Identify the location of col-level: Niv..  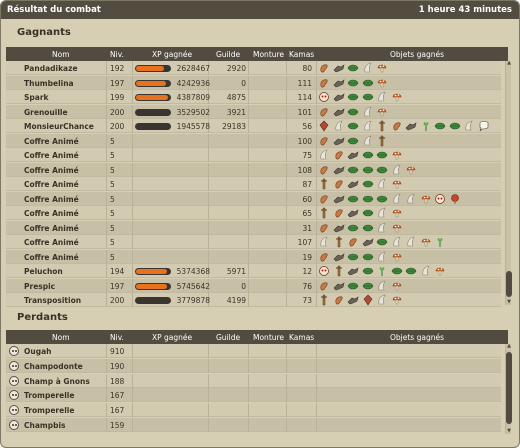
(117, 54).